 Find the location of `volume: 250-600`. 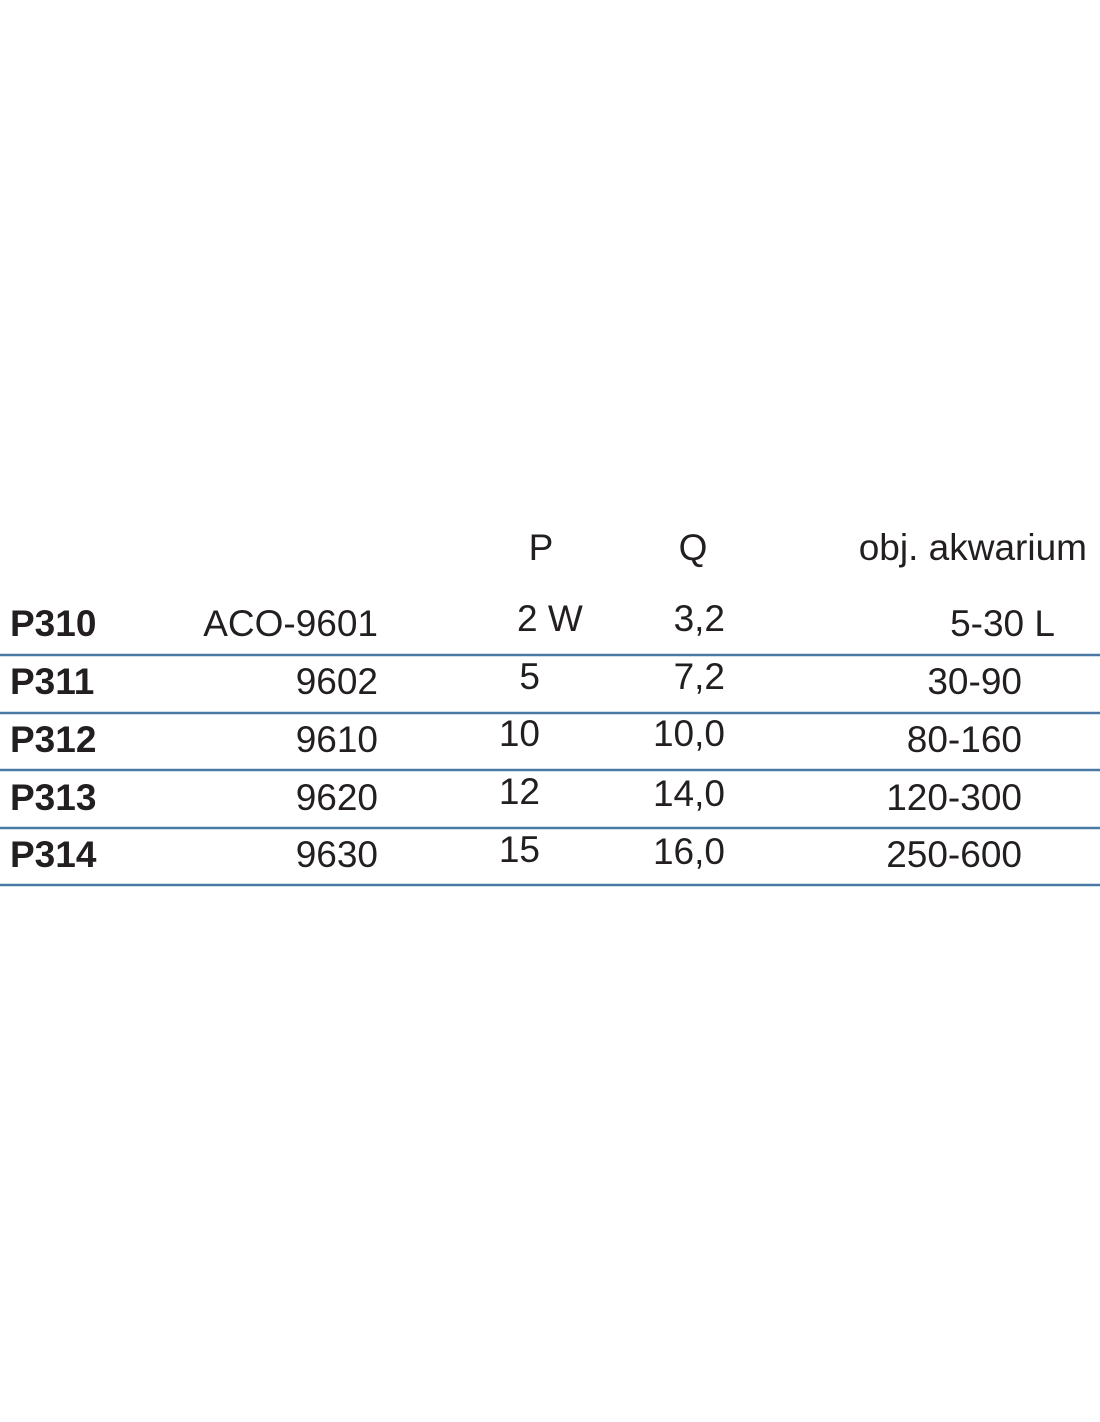

volume: 250-600 is located at coordinates (954, 854).